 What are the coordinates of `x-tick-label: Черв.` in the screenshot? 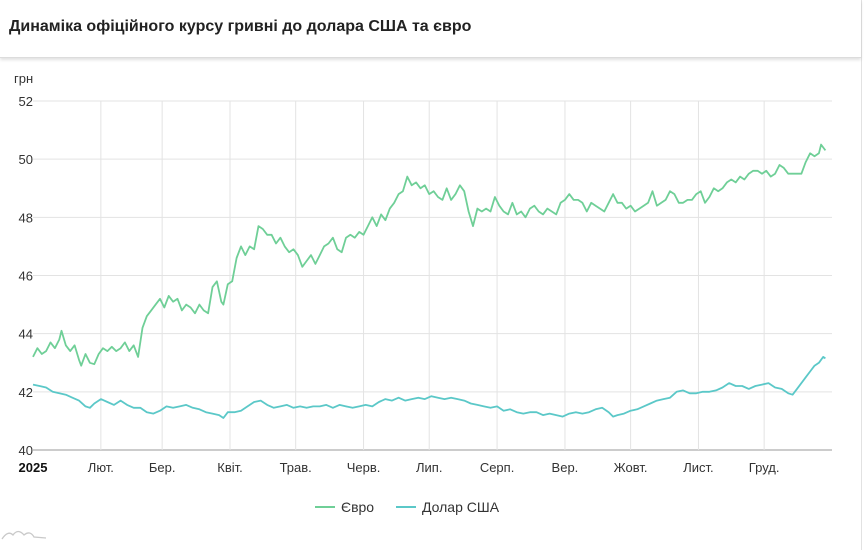 It's located at (364, 467).